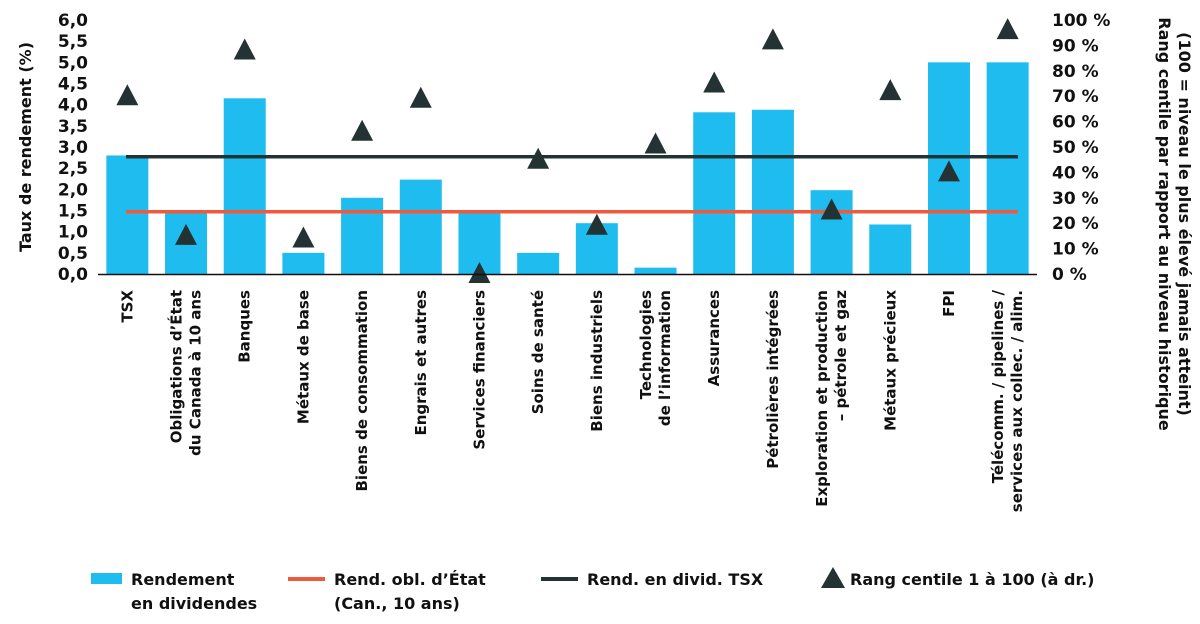 This screenshot has width=1200, height=624. What do you see at coordinates (1069, 275) in the screenshot?
I see `y2-tick-label: 0 %` at bounding box center [1069, 275].